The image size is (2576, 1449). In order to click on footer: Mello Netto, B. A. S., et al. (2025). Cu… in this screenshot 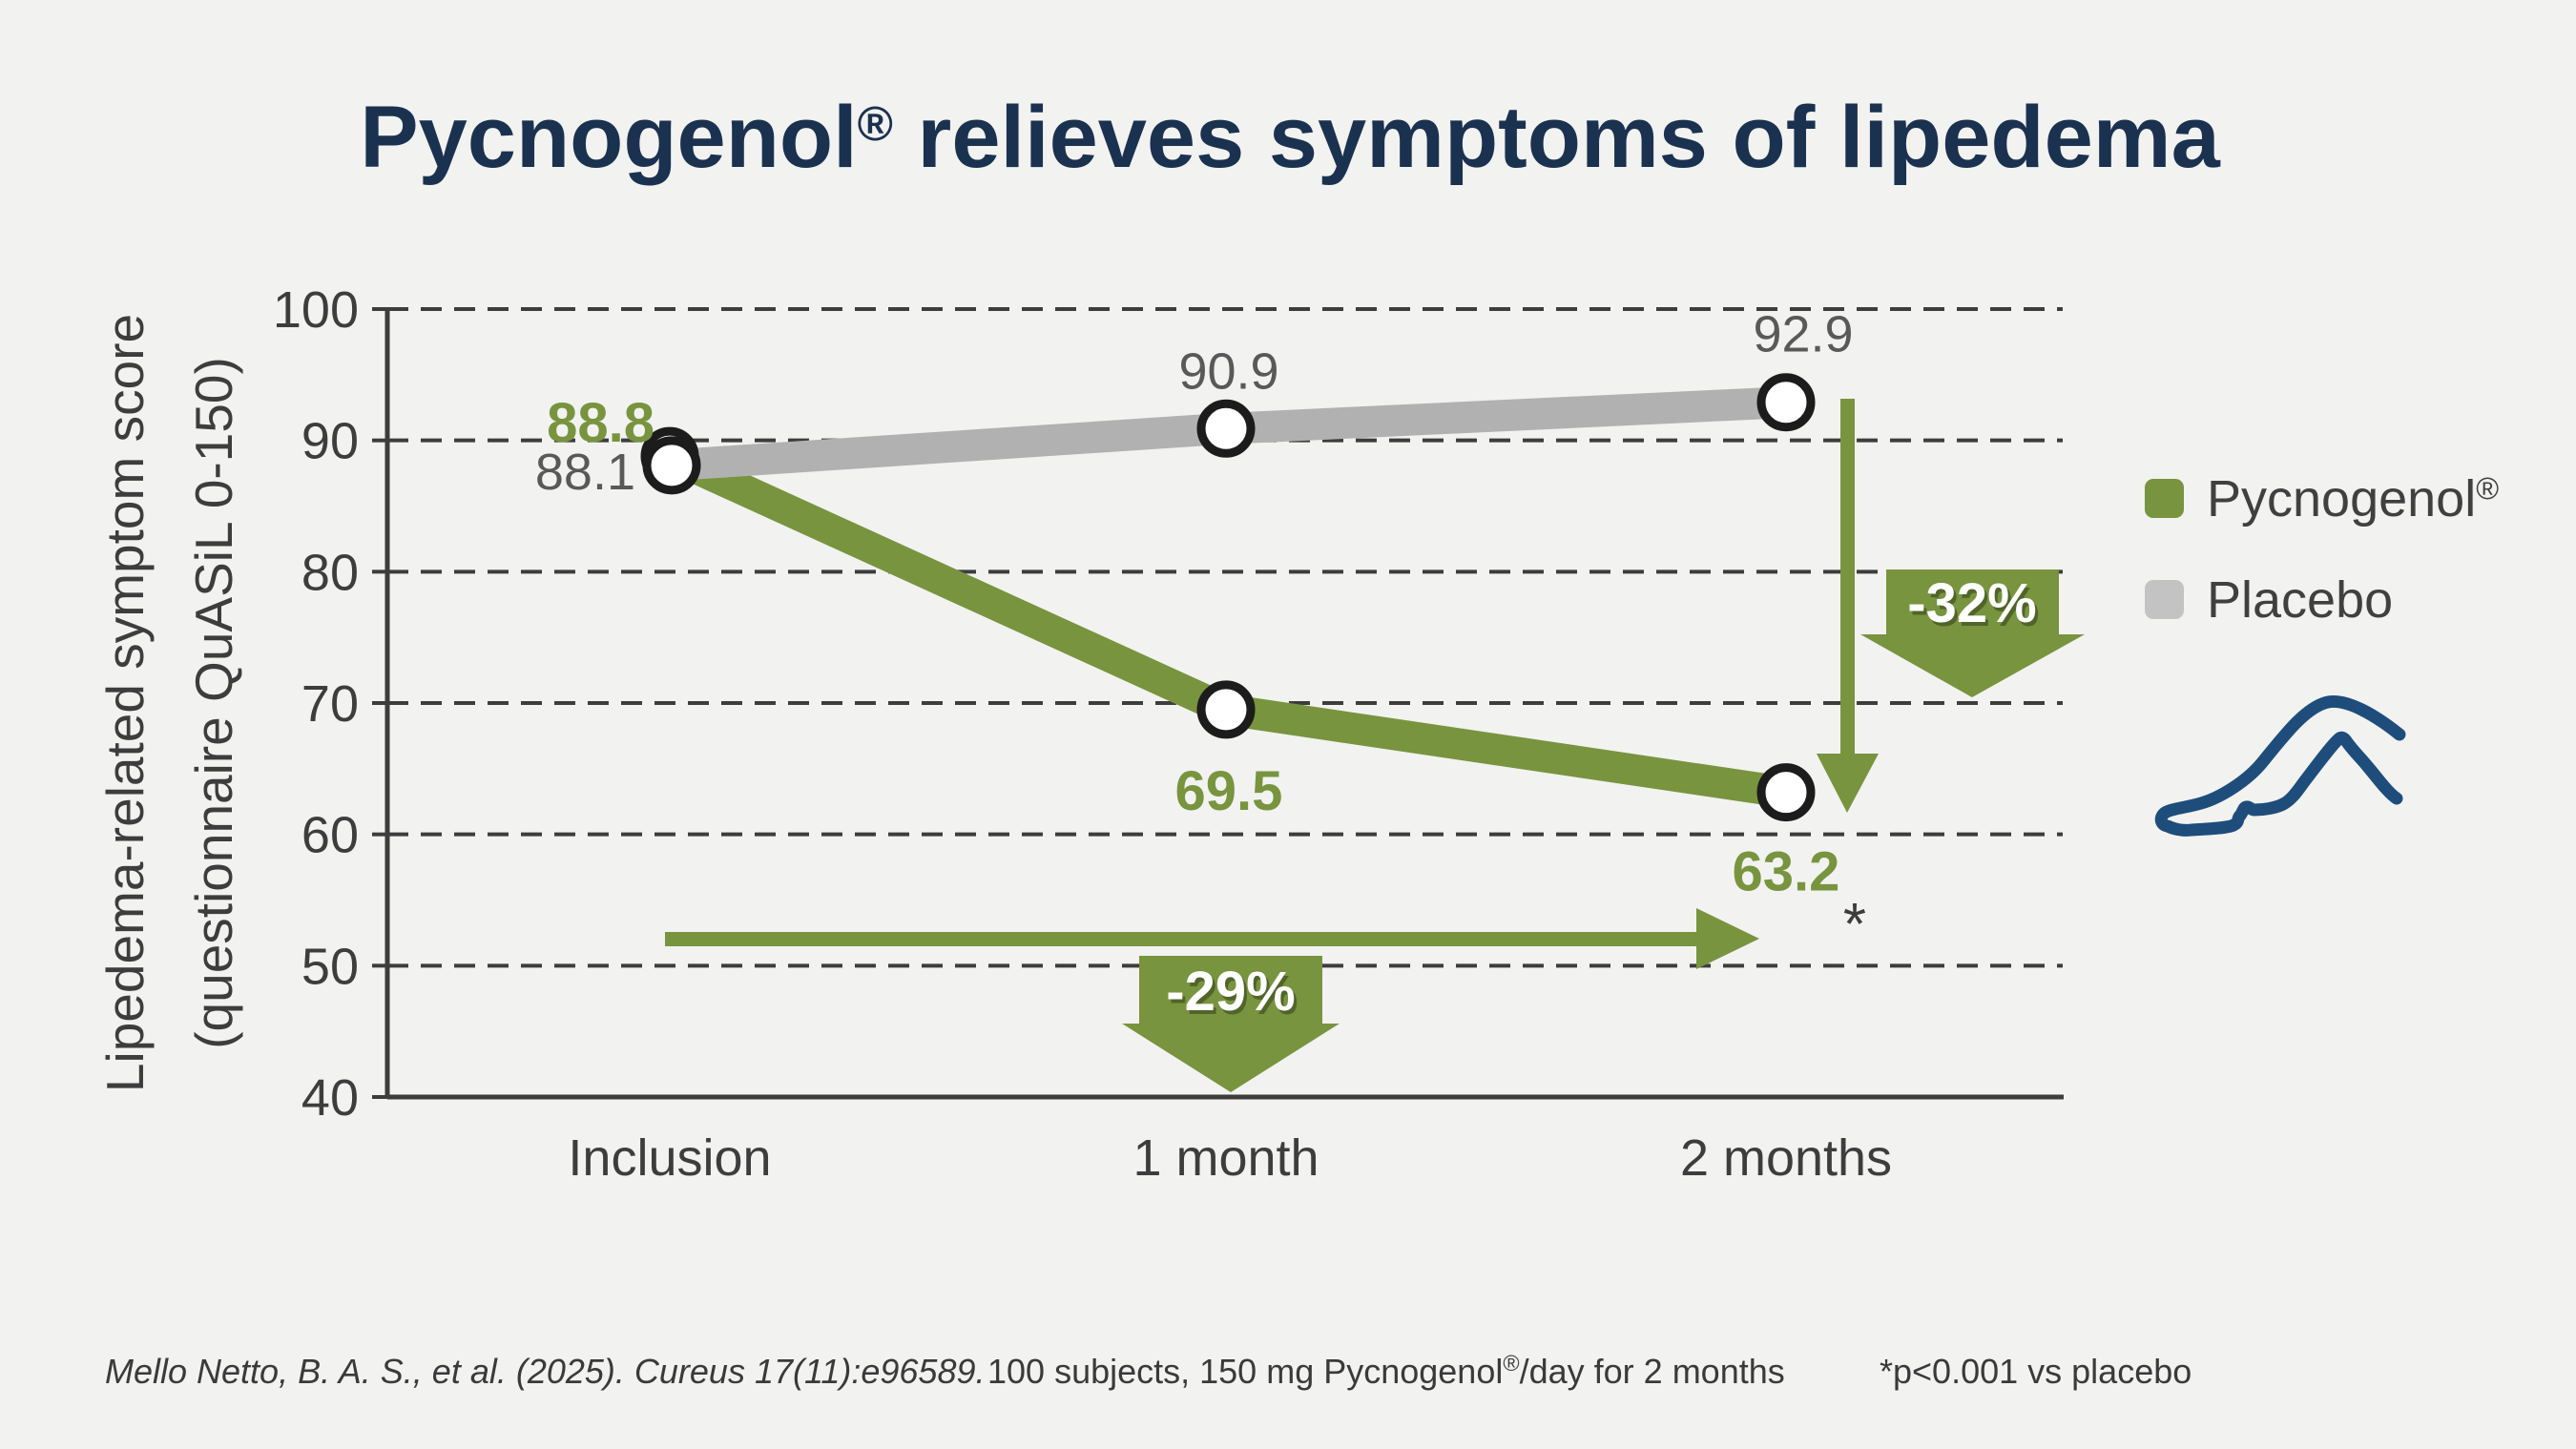, I will do `click(1148, 1371)`.